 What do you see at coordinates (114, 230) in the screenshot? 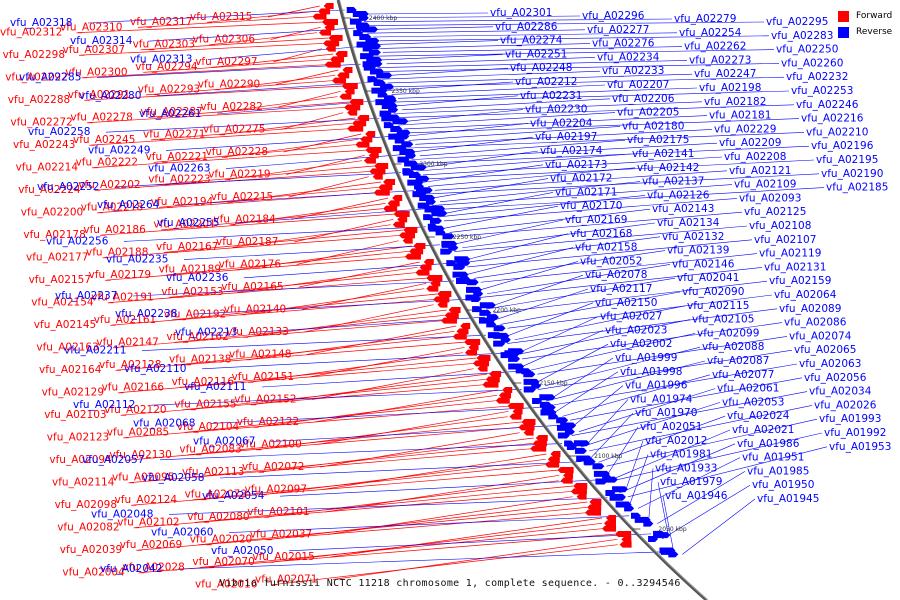
I see `forward-gene-label: vfu_A02186` at bounding box center [114, 230].